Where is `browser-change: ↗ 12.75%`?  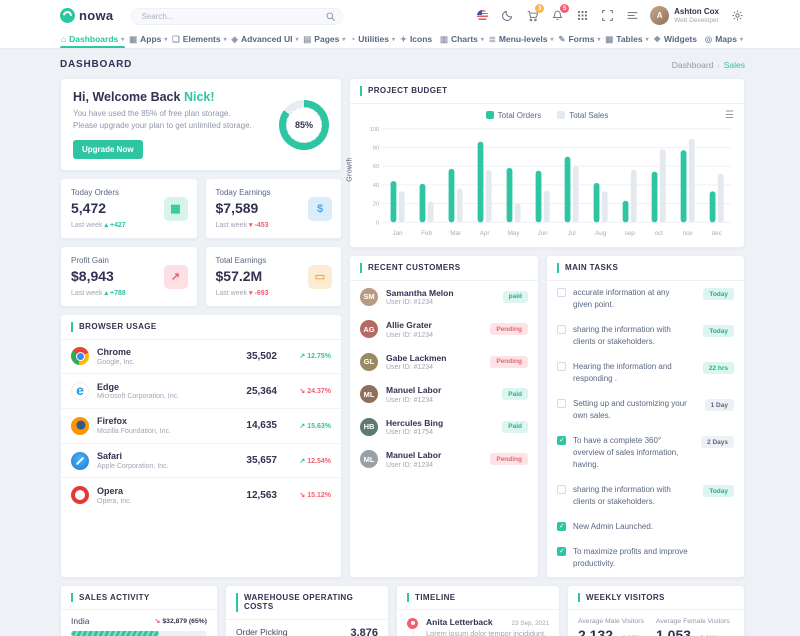
browser-change: ↗ 12.75% is located at coordinates (315, 357).